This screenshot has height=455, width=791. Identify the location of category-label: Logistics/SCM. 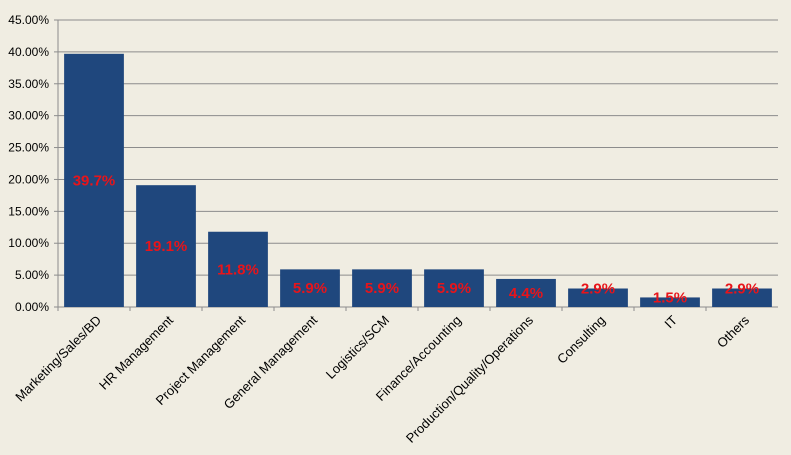
(357, 347).